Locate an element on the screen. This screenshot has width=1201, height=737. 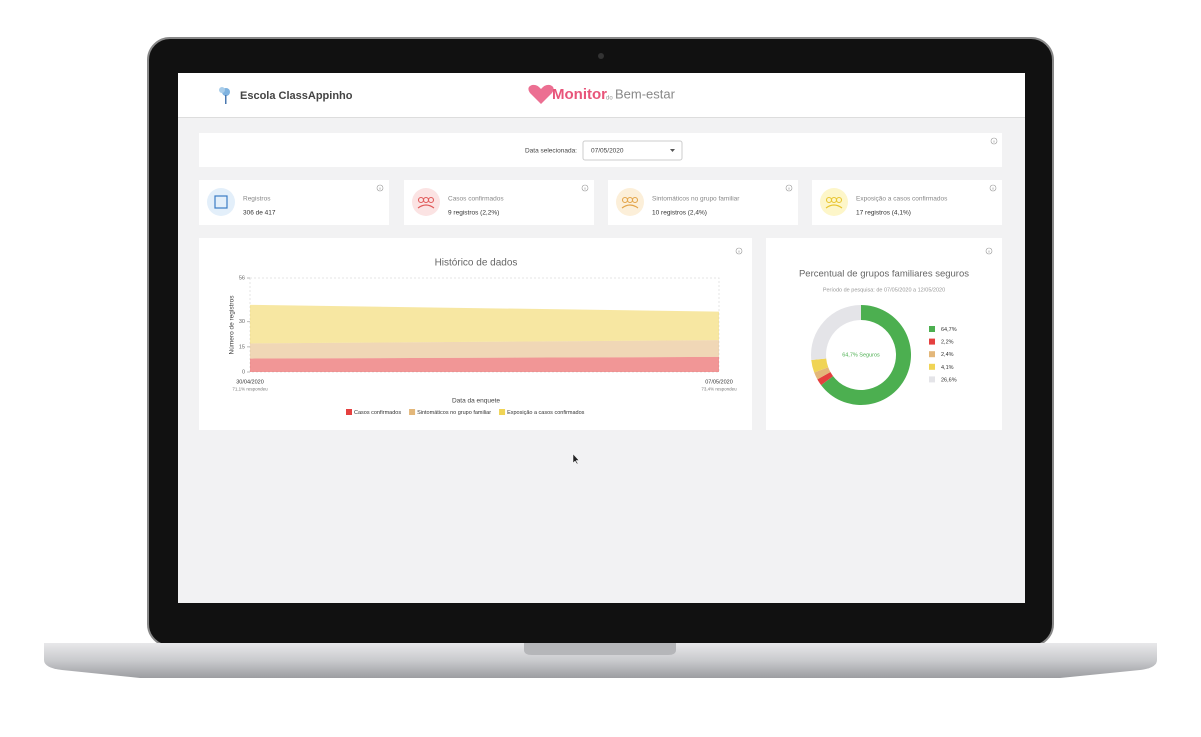
y-axis-label: Número de registros is located at coordinates (232, 325).